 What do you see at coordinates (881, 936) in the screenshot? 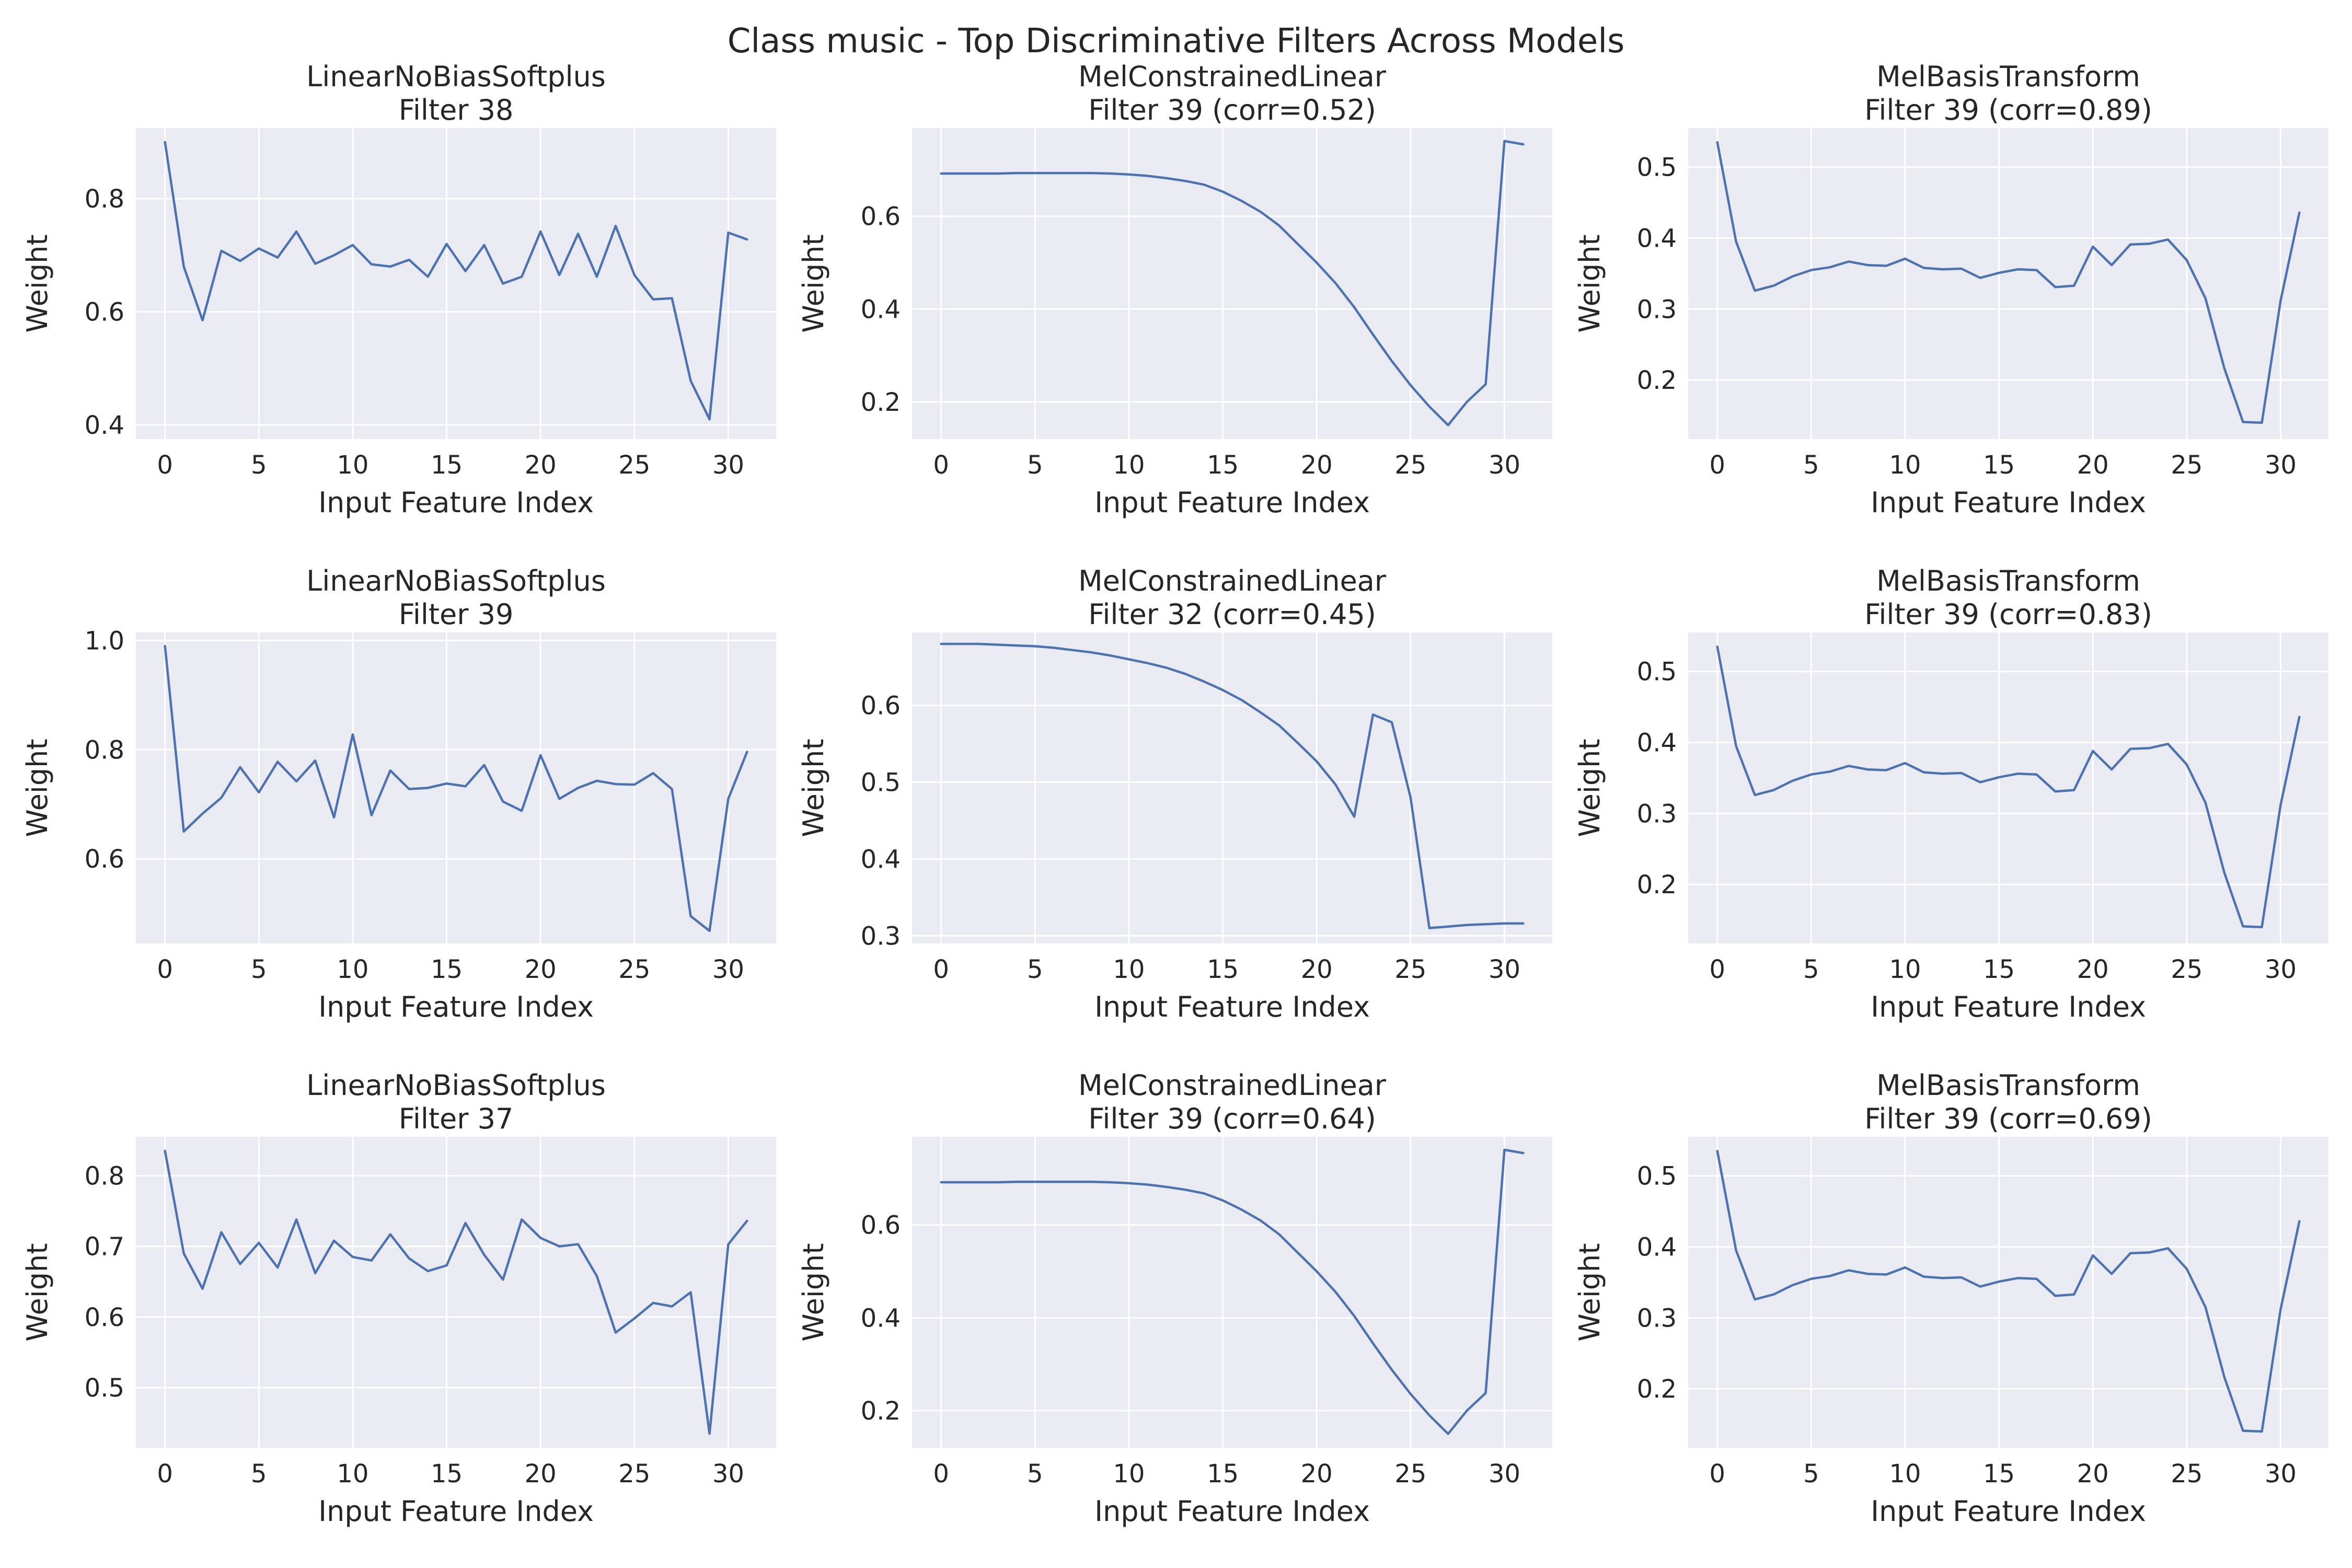
I see `y-tick-label: 0.3` at bounding box center [881, 936].